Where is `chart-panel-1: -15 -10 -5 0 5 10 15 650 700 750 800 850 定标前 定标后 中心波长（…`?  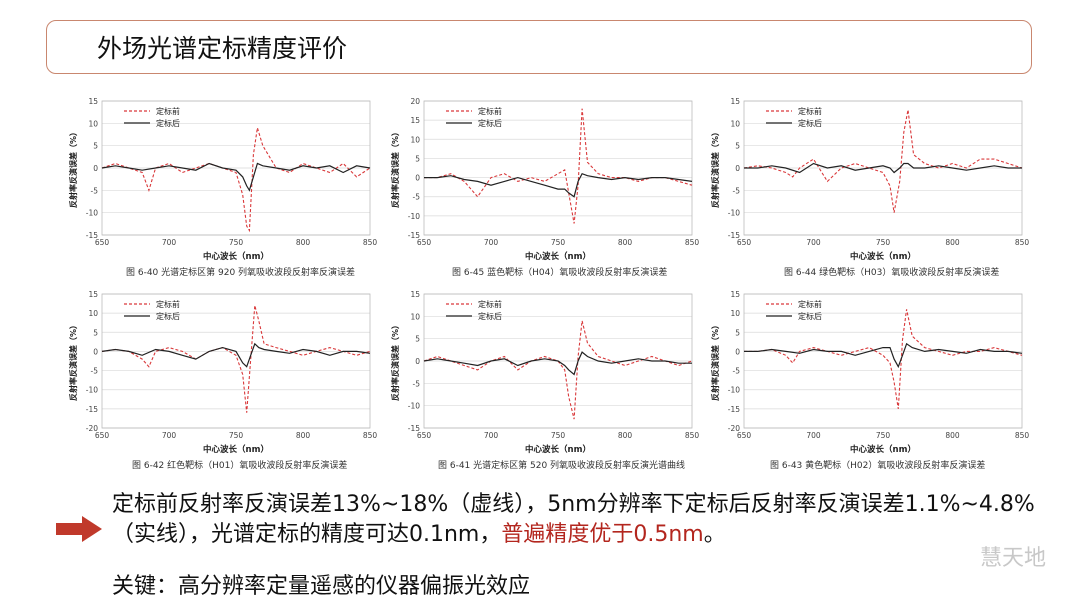 chart-panel-1: -15 -10 -5 0 5 10 15 650 700 750 800 850 定标前 定标后 中心波长（… is located at coordinates (224, 187).